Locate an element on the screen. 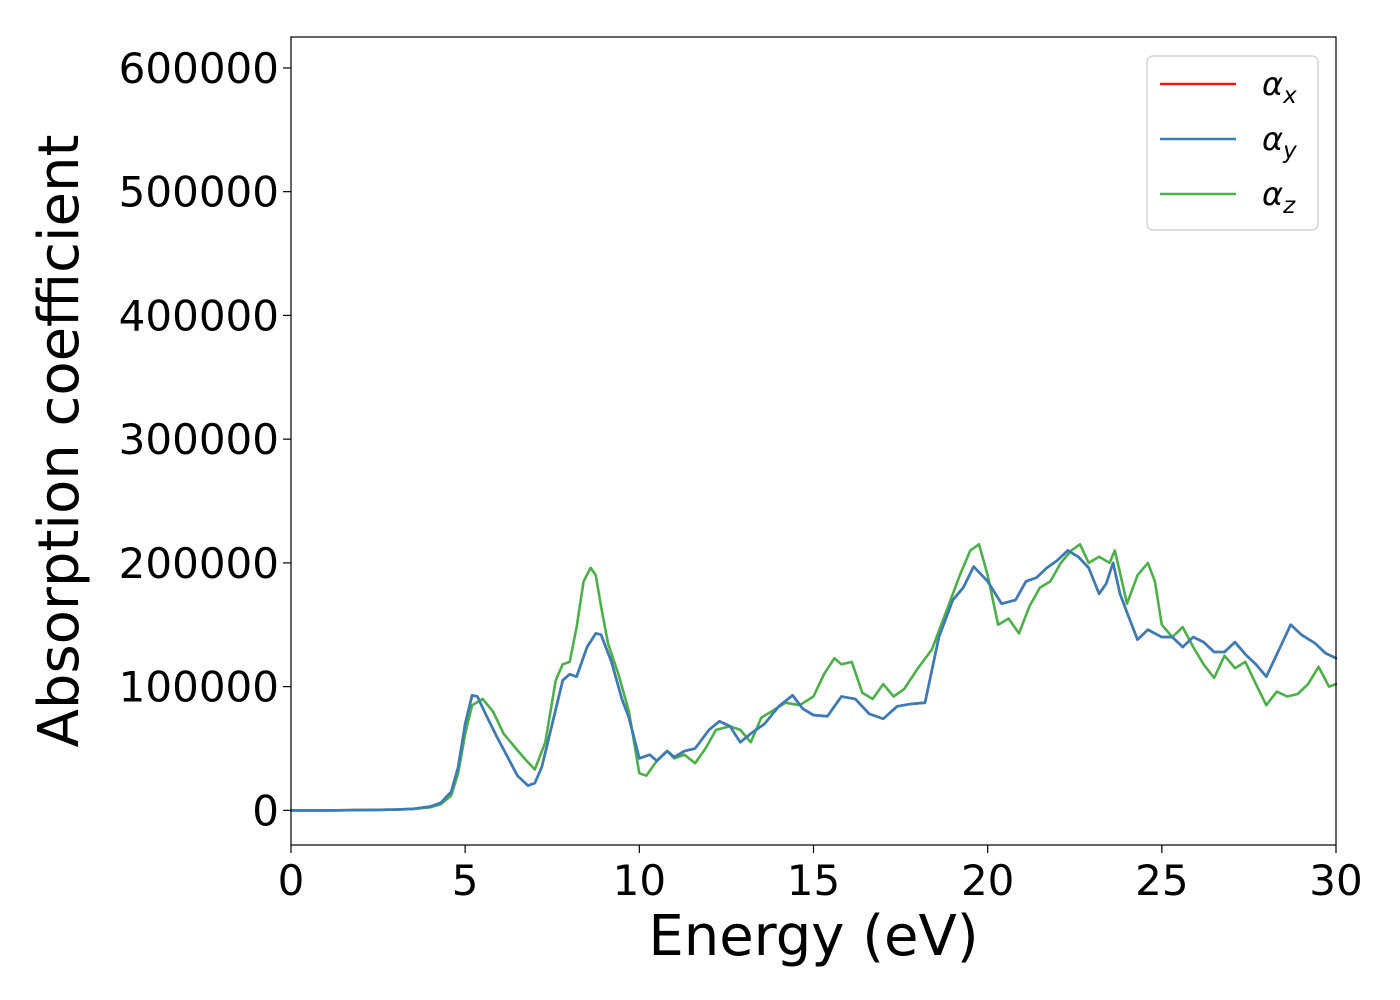  x-tick-label: 25 is located at coordinates (1161, 880).